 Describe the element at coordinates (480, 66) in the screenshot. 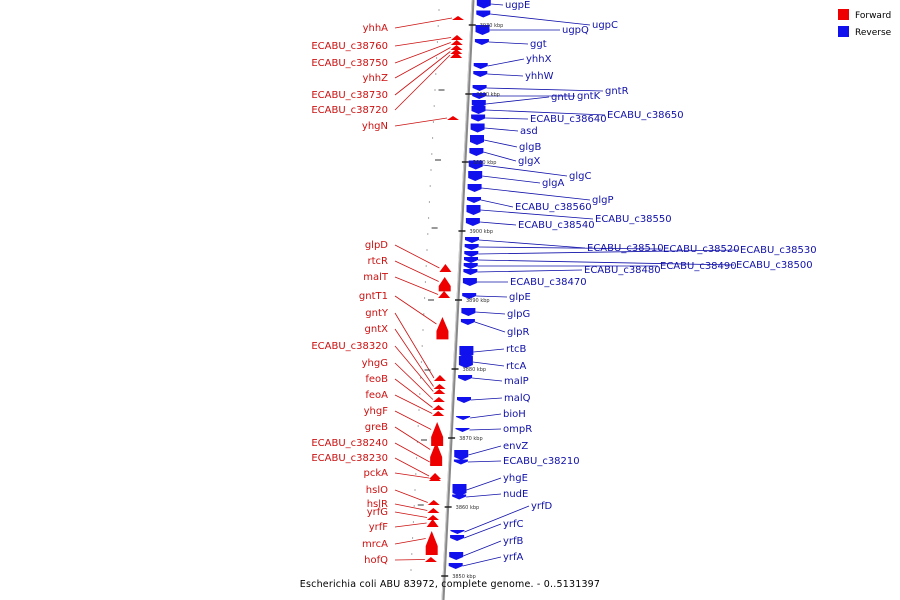

I see `reverse-gene-yhhx` at that location.